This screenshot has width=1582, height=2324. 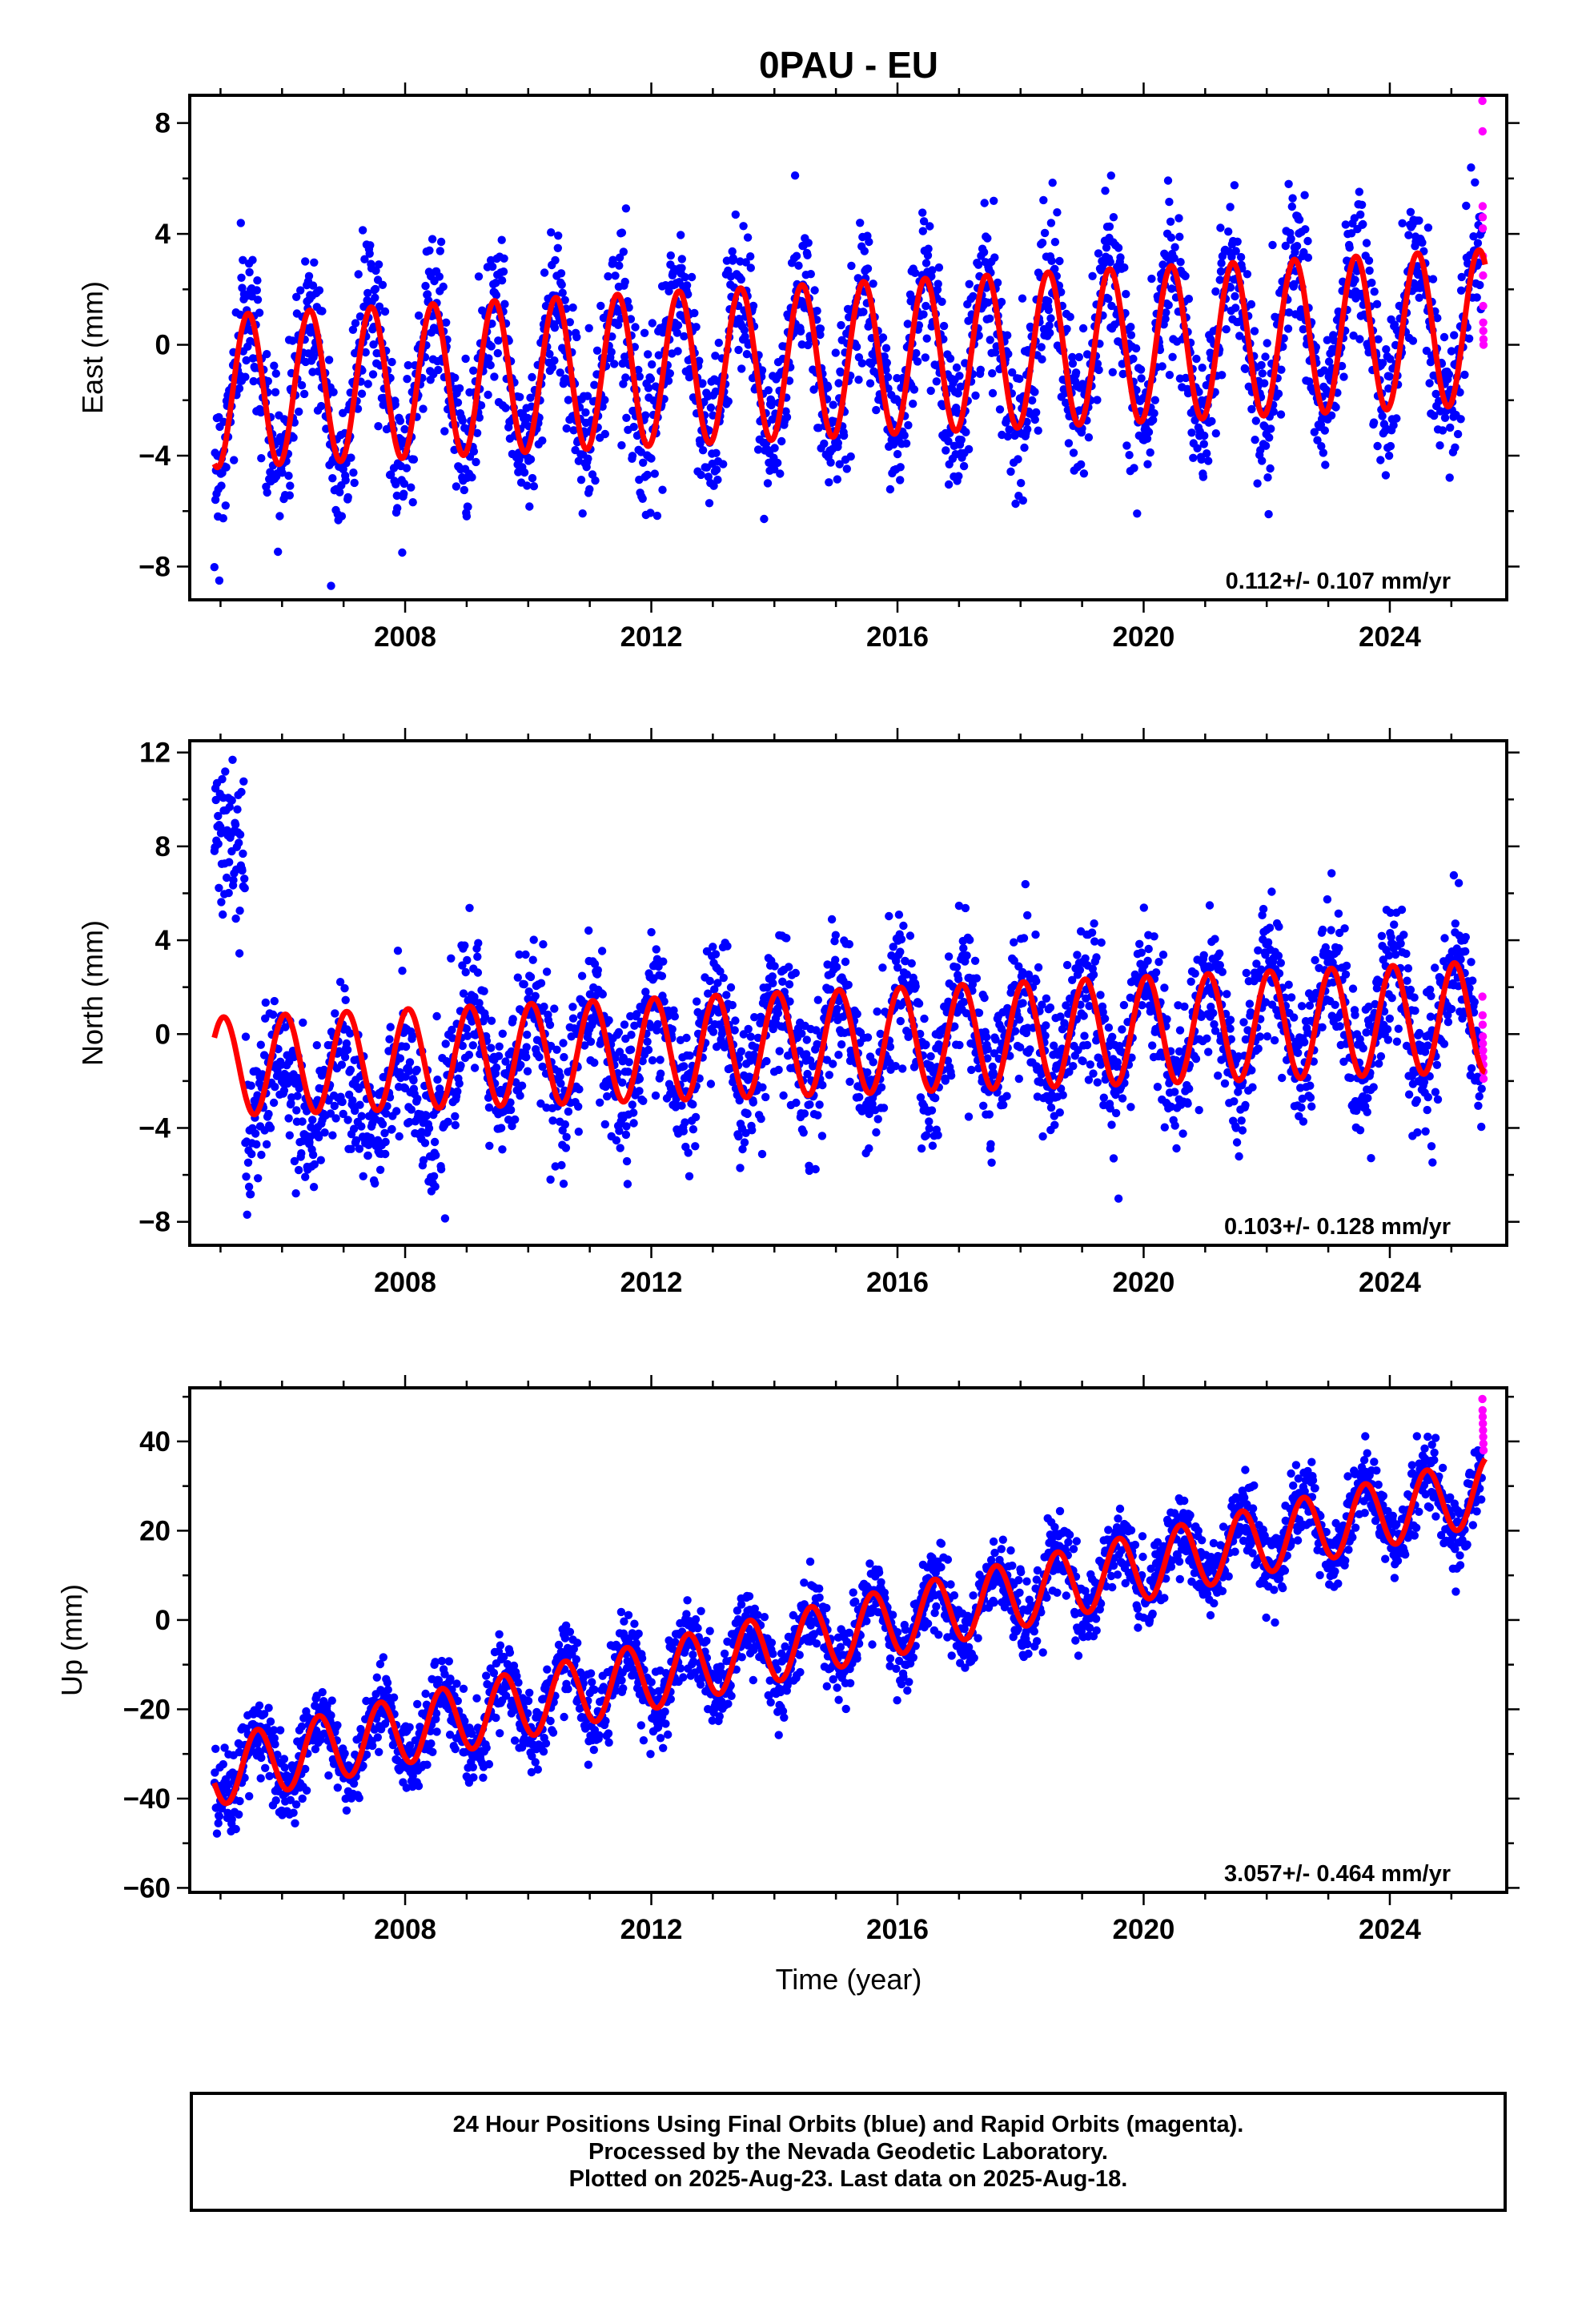 I want to click on y-tick-label: 8, so click(x=163, y=123).